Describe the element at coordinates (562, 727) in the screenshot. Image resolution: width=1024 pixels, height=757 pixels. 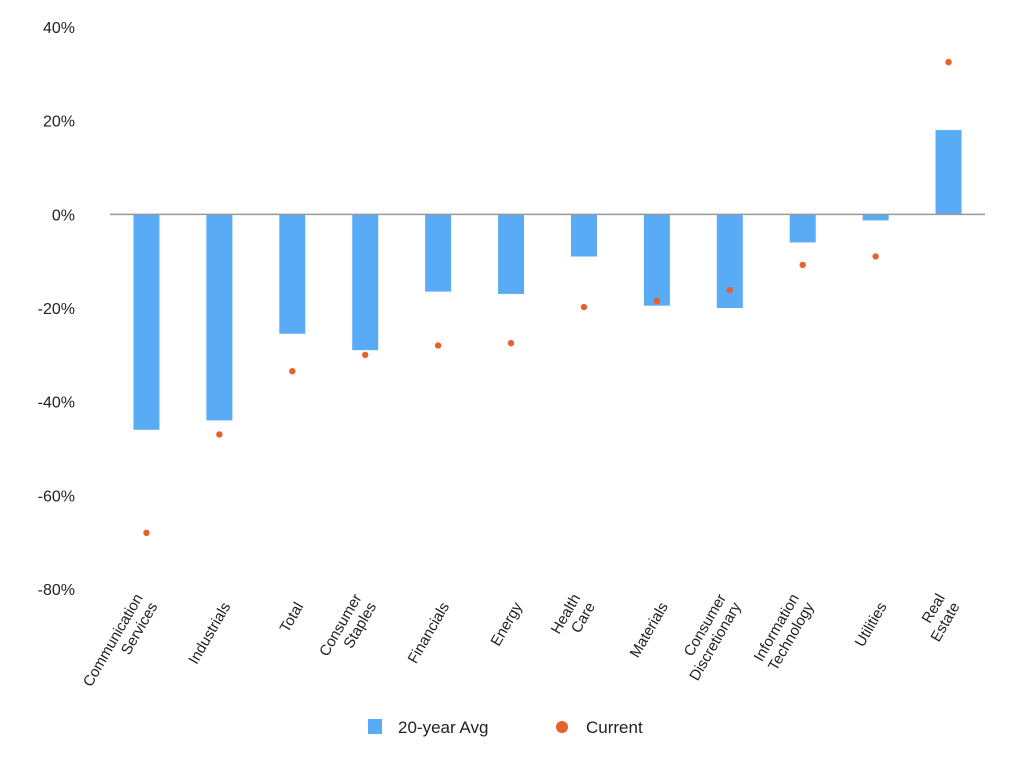
I see `legend-dot-swatch` at that location.